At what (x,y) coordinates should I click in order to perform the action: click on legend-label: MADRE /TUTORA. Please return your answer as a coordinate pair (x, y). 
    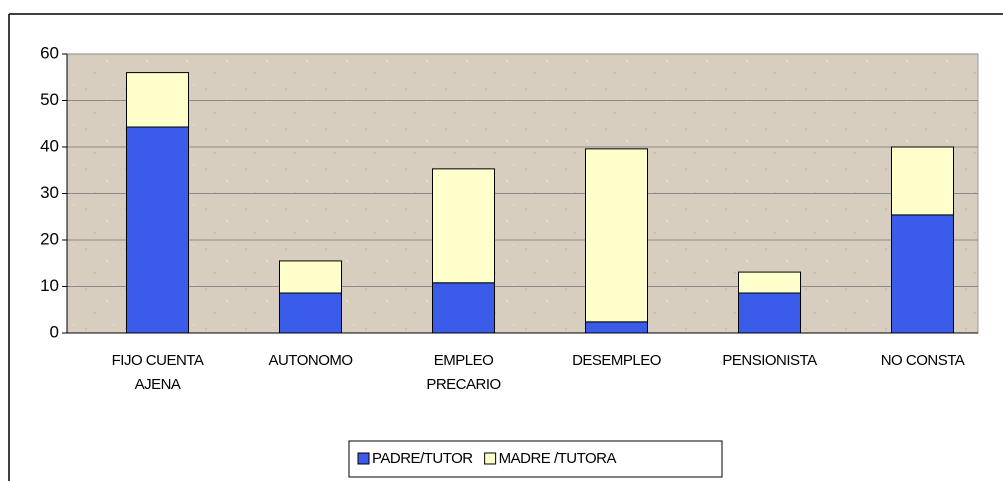
    Looking at the image, I should click on (558, 458).